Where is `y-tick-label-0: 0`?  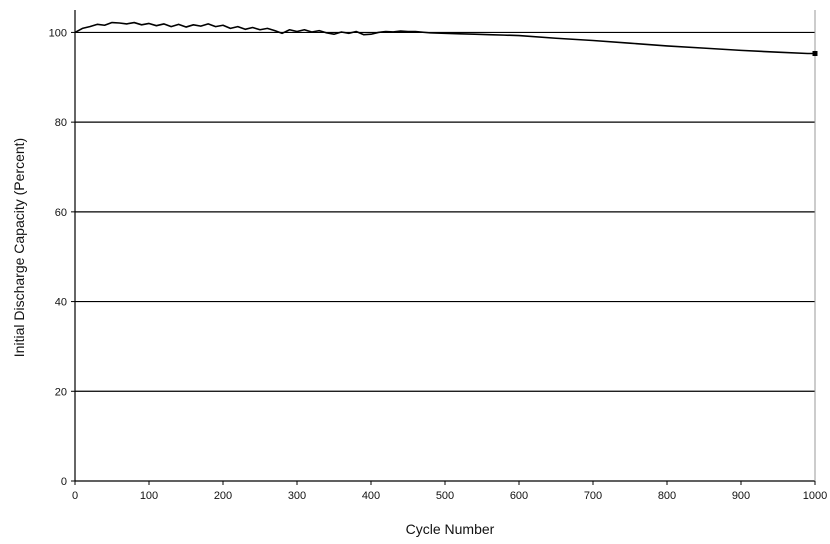 y-tick-label-0: 0 is located at coordinates (64, 482).